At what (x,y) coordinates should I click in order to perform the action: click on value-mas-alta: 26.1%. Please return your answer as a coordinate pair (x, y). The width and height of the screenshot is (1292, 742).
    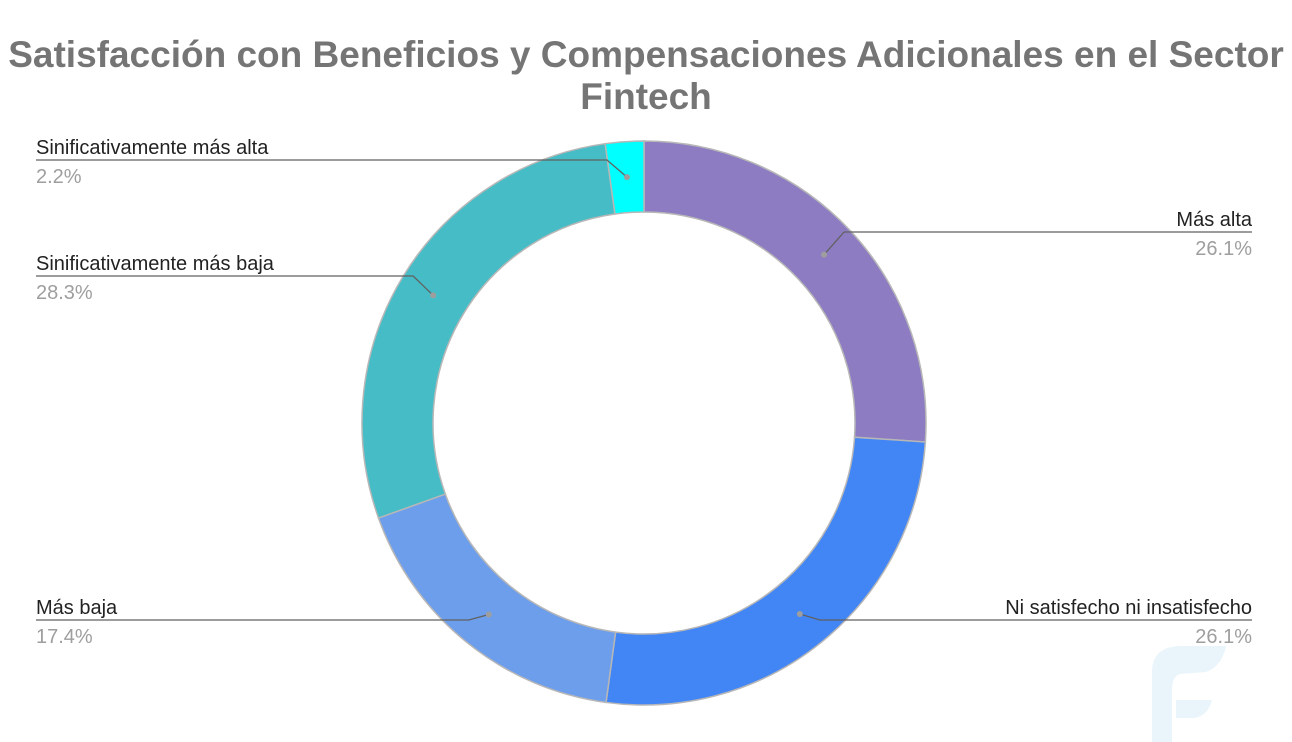
    Looking at the image, I should click on (1223, 249).